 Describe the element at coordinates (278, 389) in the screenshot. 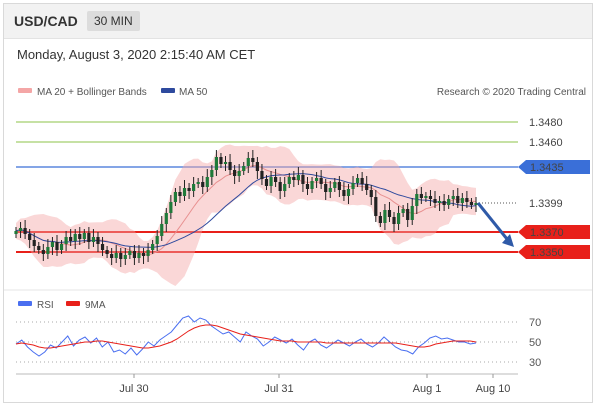

I see `x-tick-label: Jul 31` at that location.